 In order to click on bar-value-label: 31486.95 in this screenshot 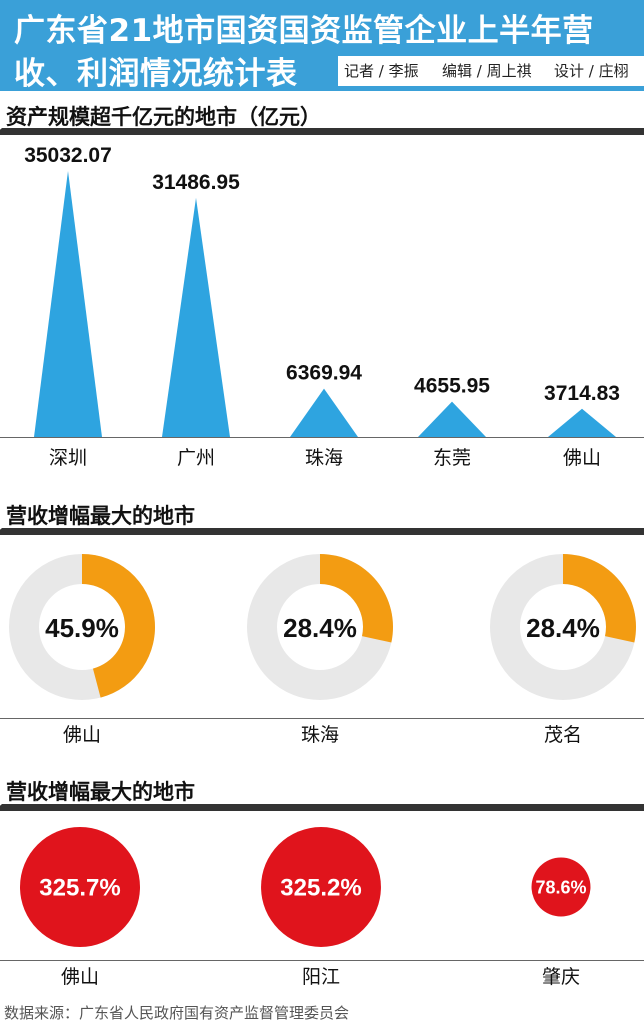, I will do `click(196, 182)`.